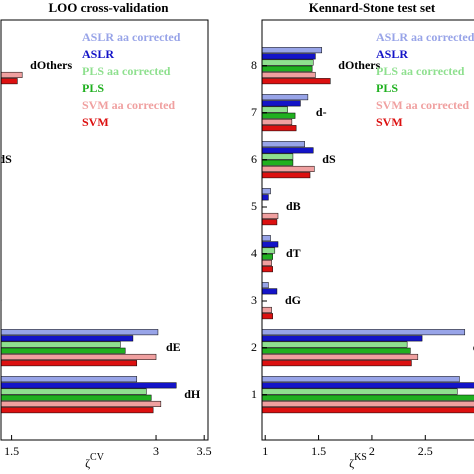 This screenshot has height=474, width=474. Describe the element at coordinates (372, 7) in the screenshot. I see `panel-title: Kennard-Stone test set` at that location.